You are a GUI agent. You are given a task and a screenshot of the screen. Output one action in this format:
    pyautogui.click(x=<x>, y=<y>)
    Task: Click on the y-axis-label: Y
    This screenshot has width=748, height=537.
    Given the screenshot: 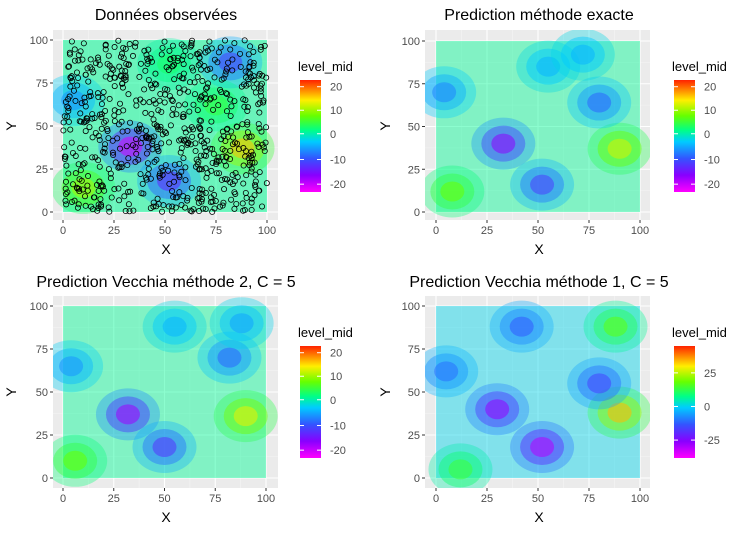 What is the action you would take?
    pyautogui.click(x=11, y=392)
    